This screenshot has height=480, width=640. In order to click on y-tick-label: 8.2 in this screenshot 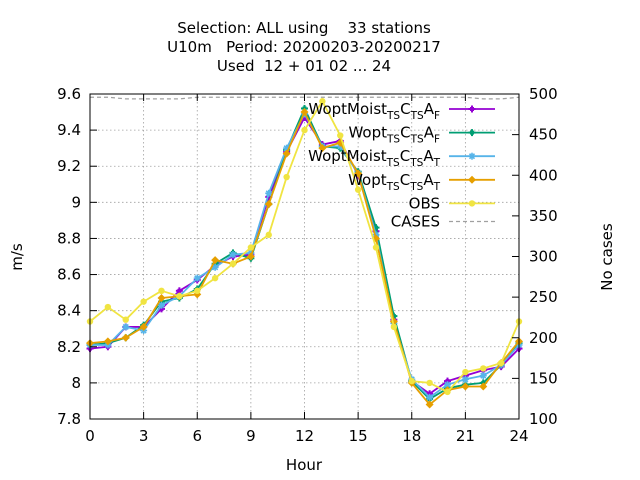, I will do `click(69, 347)`.